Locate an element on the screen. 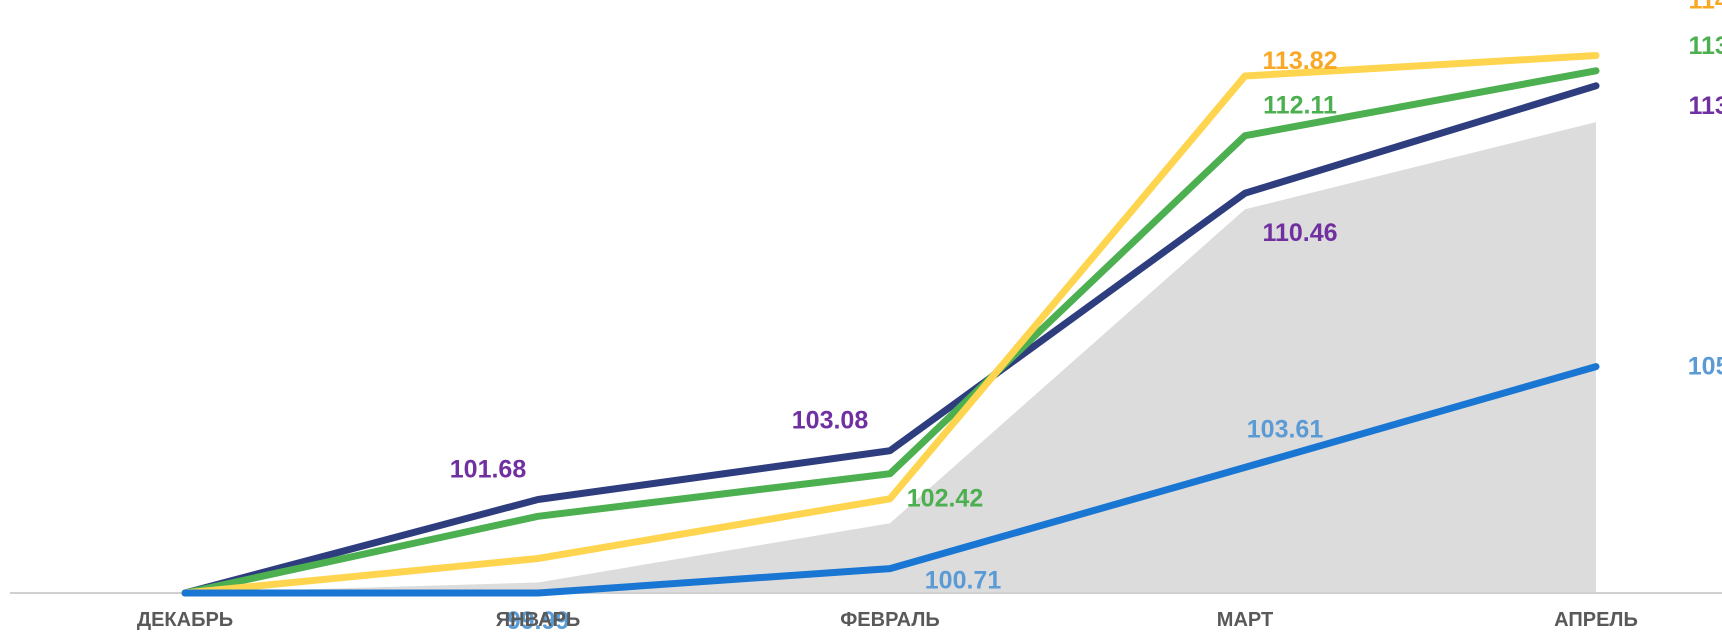  data-label: 103.08 is located at coordinates (830, 421).